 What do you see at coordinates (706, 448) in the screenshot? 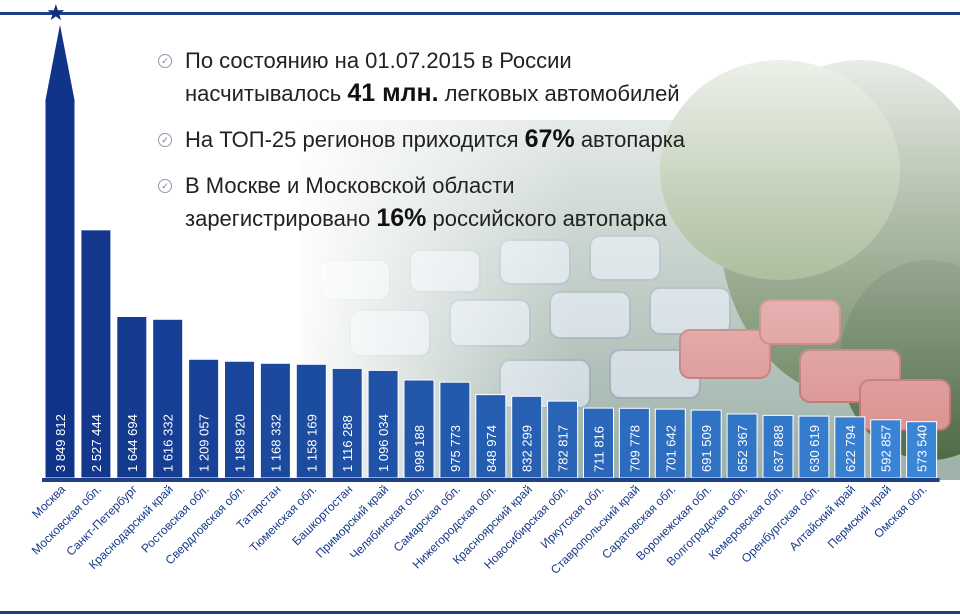
I see `bar-value-label: 691 509` at bounding box center [706, 448].